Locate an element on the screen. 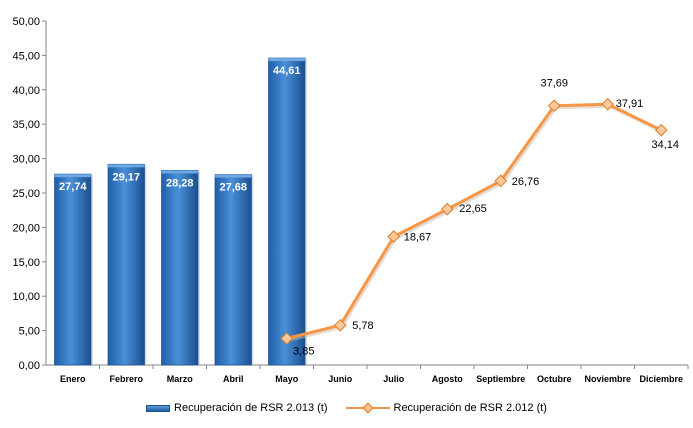 This screenshot has height=428, width=693. legend-label-bars: Recuperación de RSR 2.013 (t) is located at coordinates (251, 408).